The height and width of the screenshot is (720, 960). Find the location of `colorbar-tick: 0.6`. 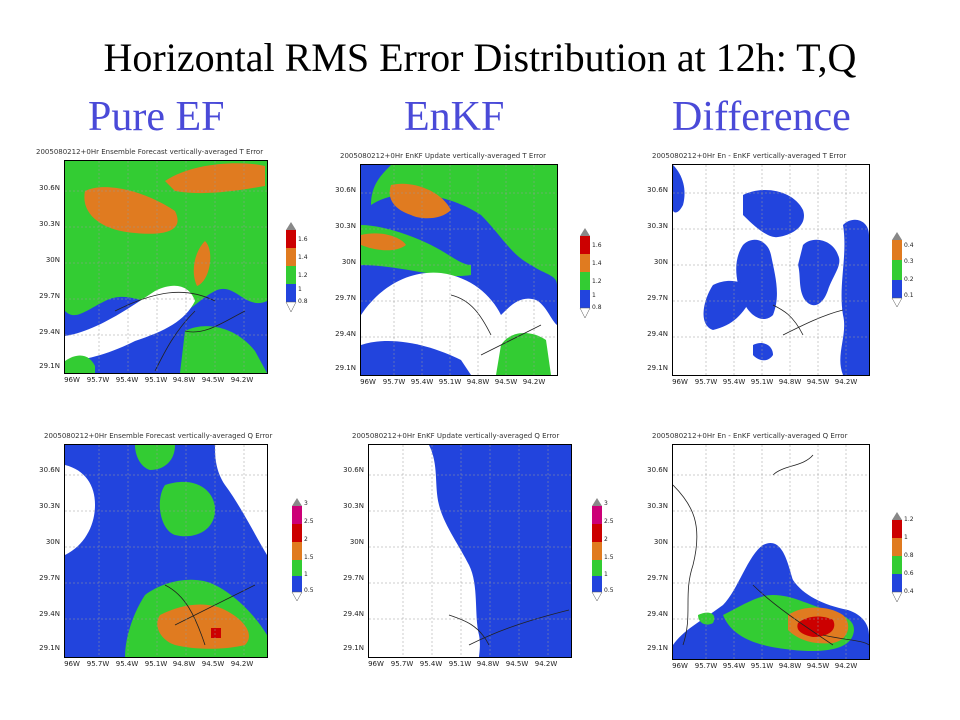

colorbar-tick: 0.6 is located at coordinates (909, 573).